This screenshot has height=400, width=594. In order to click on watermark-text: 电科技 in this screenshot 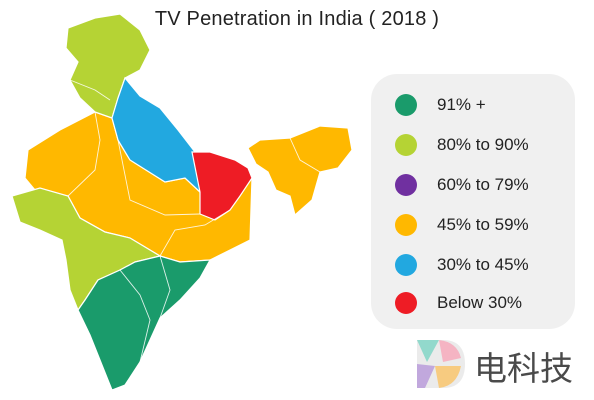, I will do `click(523, 368)`.